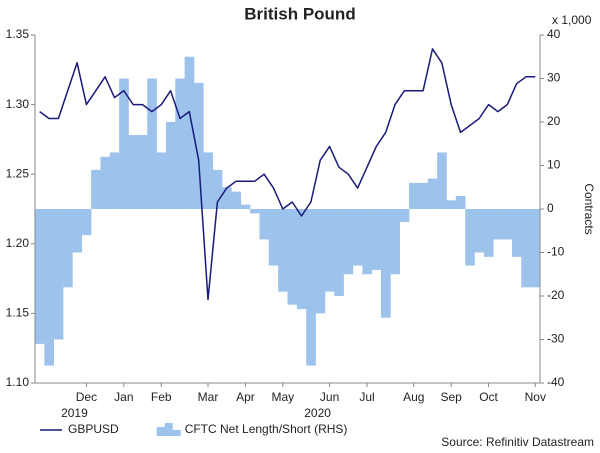  Describe the element at coordinates (413, 397) in the screenshot. I see `x-tick-label: Aug` at that location.